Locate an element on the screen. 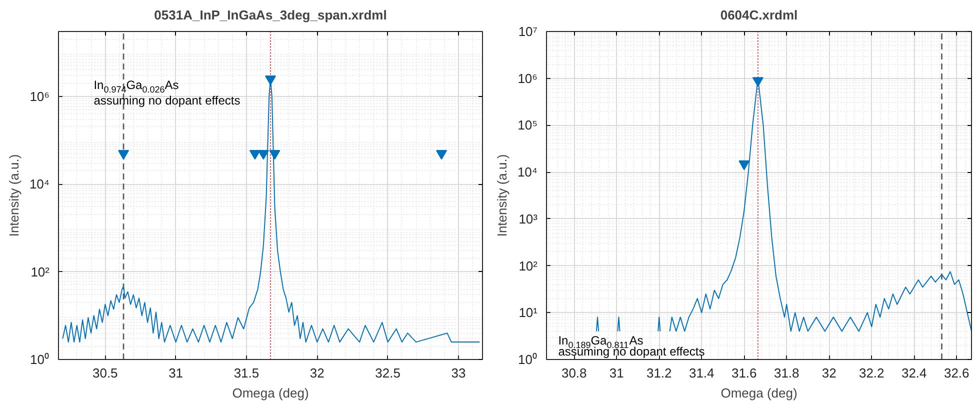  chart-title: 0604C.xrdml is located at coordinates (759, 15).